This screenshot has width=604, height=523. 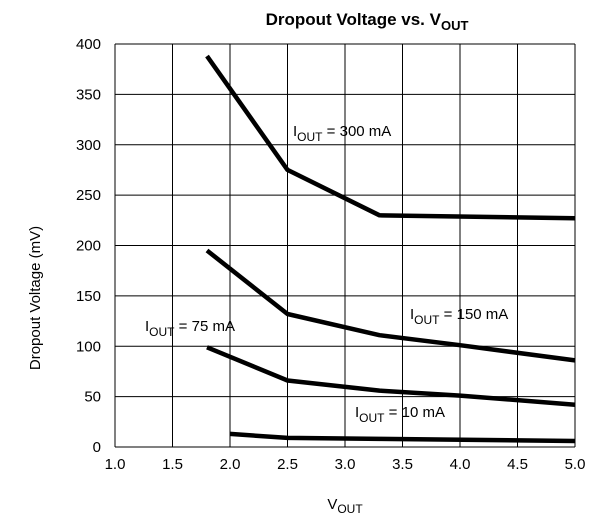 I want to click on series-line-75ma, so click(x=391, y=376).